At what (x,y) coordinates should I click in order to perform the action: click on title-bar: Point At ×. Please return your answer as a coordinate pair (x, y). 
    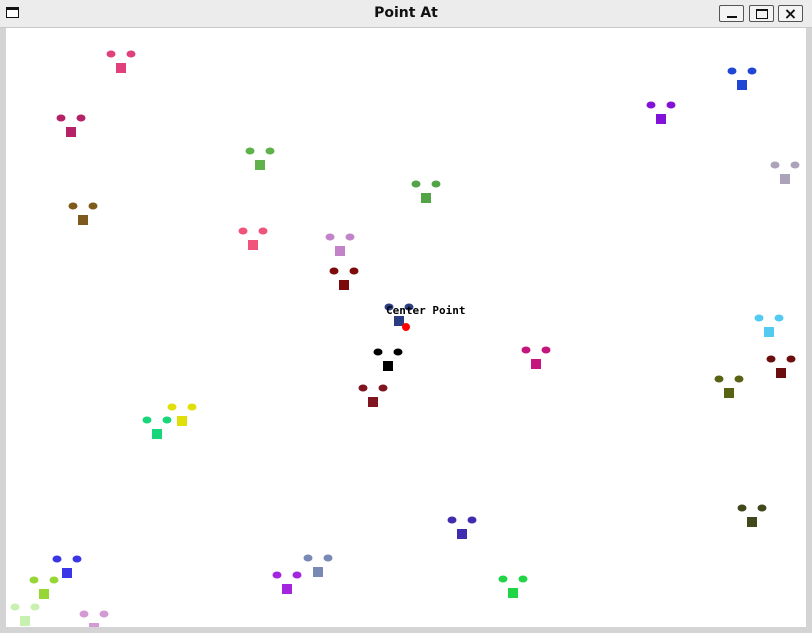
    Looking at the image, I should click on (406, 14).